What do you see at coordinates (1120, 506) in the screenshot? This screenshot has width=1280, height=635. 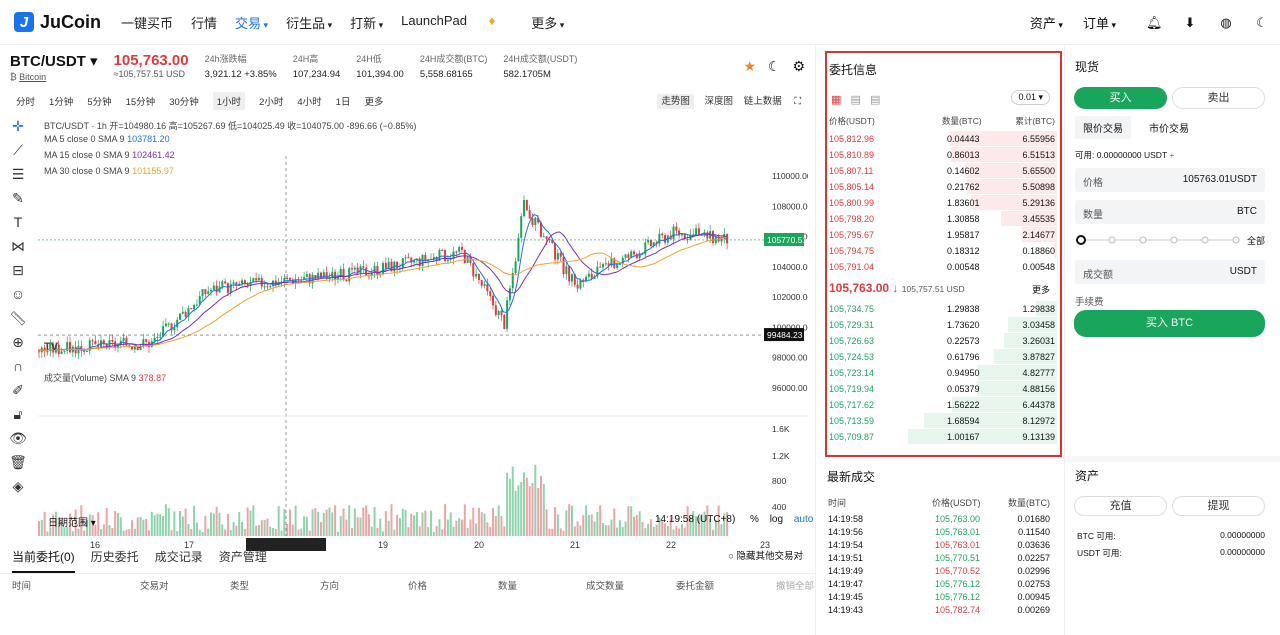 I see `deposit-button: 充值` at bounding box center [1120, 506].